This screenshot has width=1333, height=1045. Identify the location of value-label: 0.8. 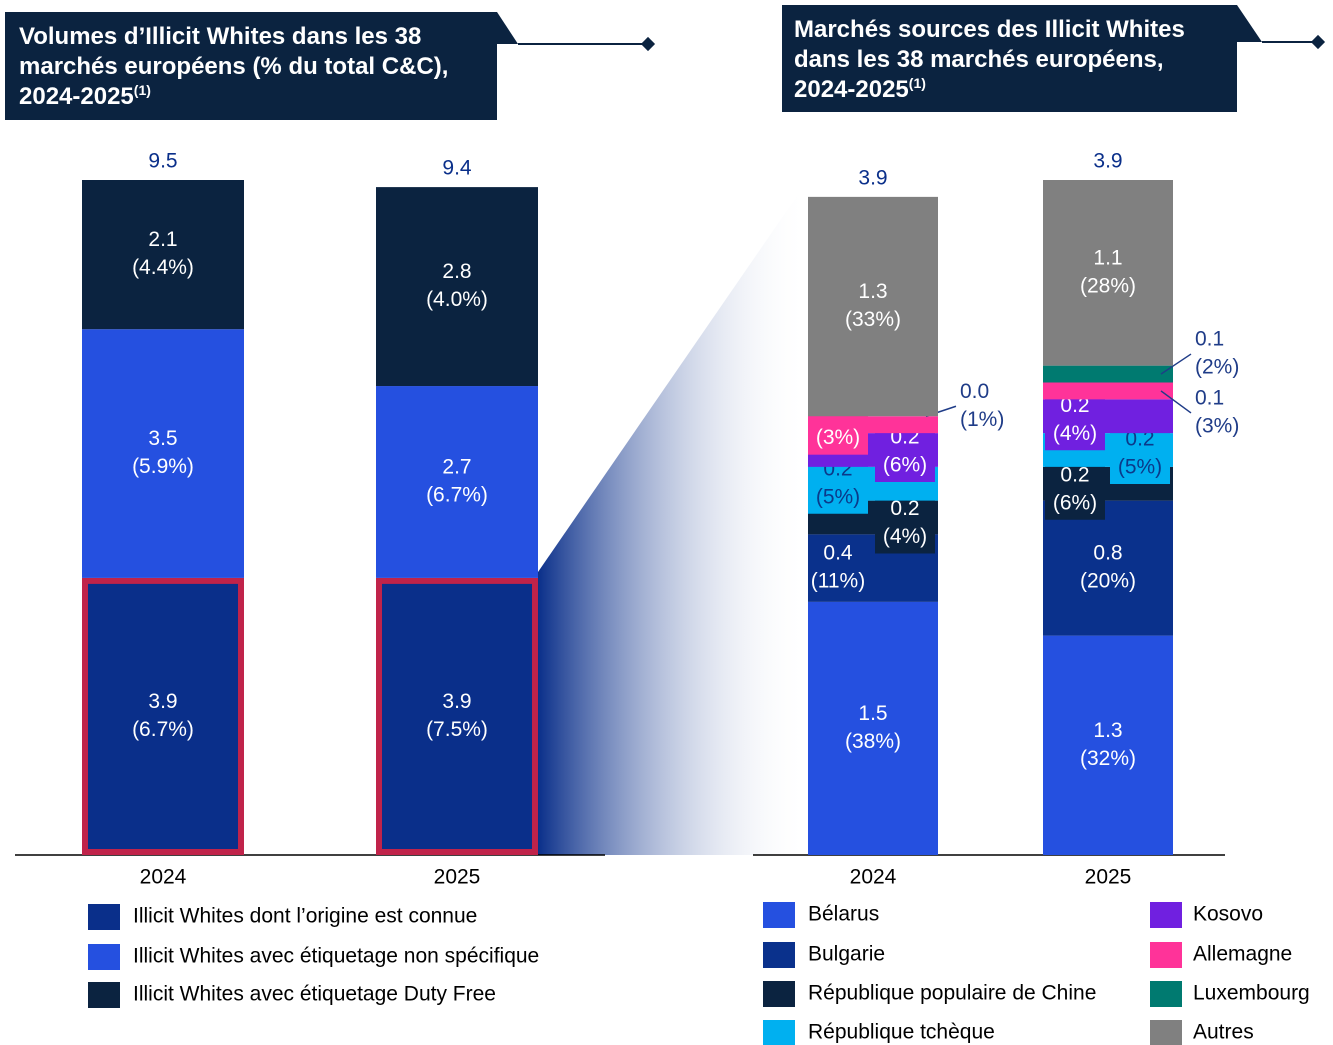
(1107, 553).